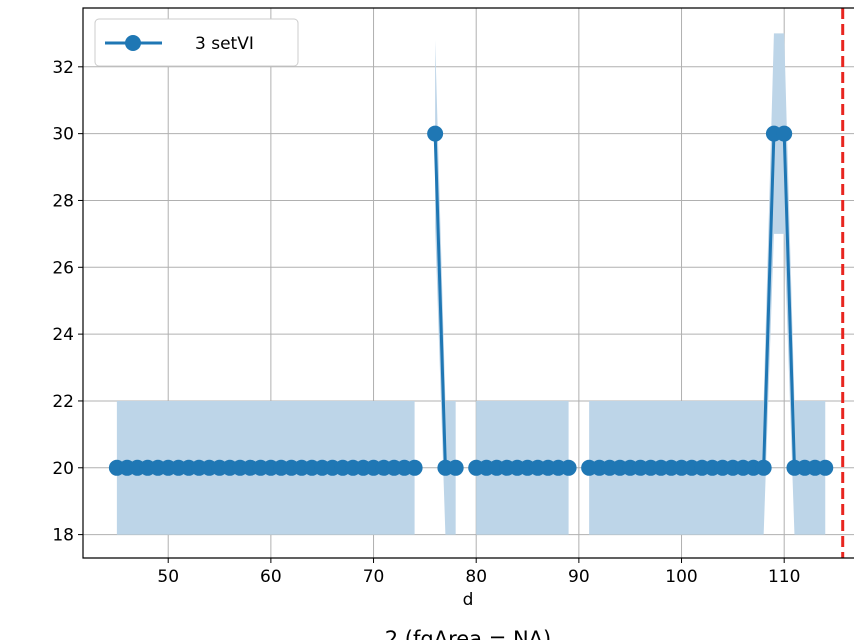 The width and height of the screenshot is (854, 640). I want to click on x-tick-label: 60, so click(271, 577).